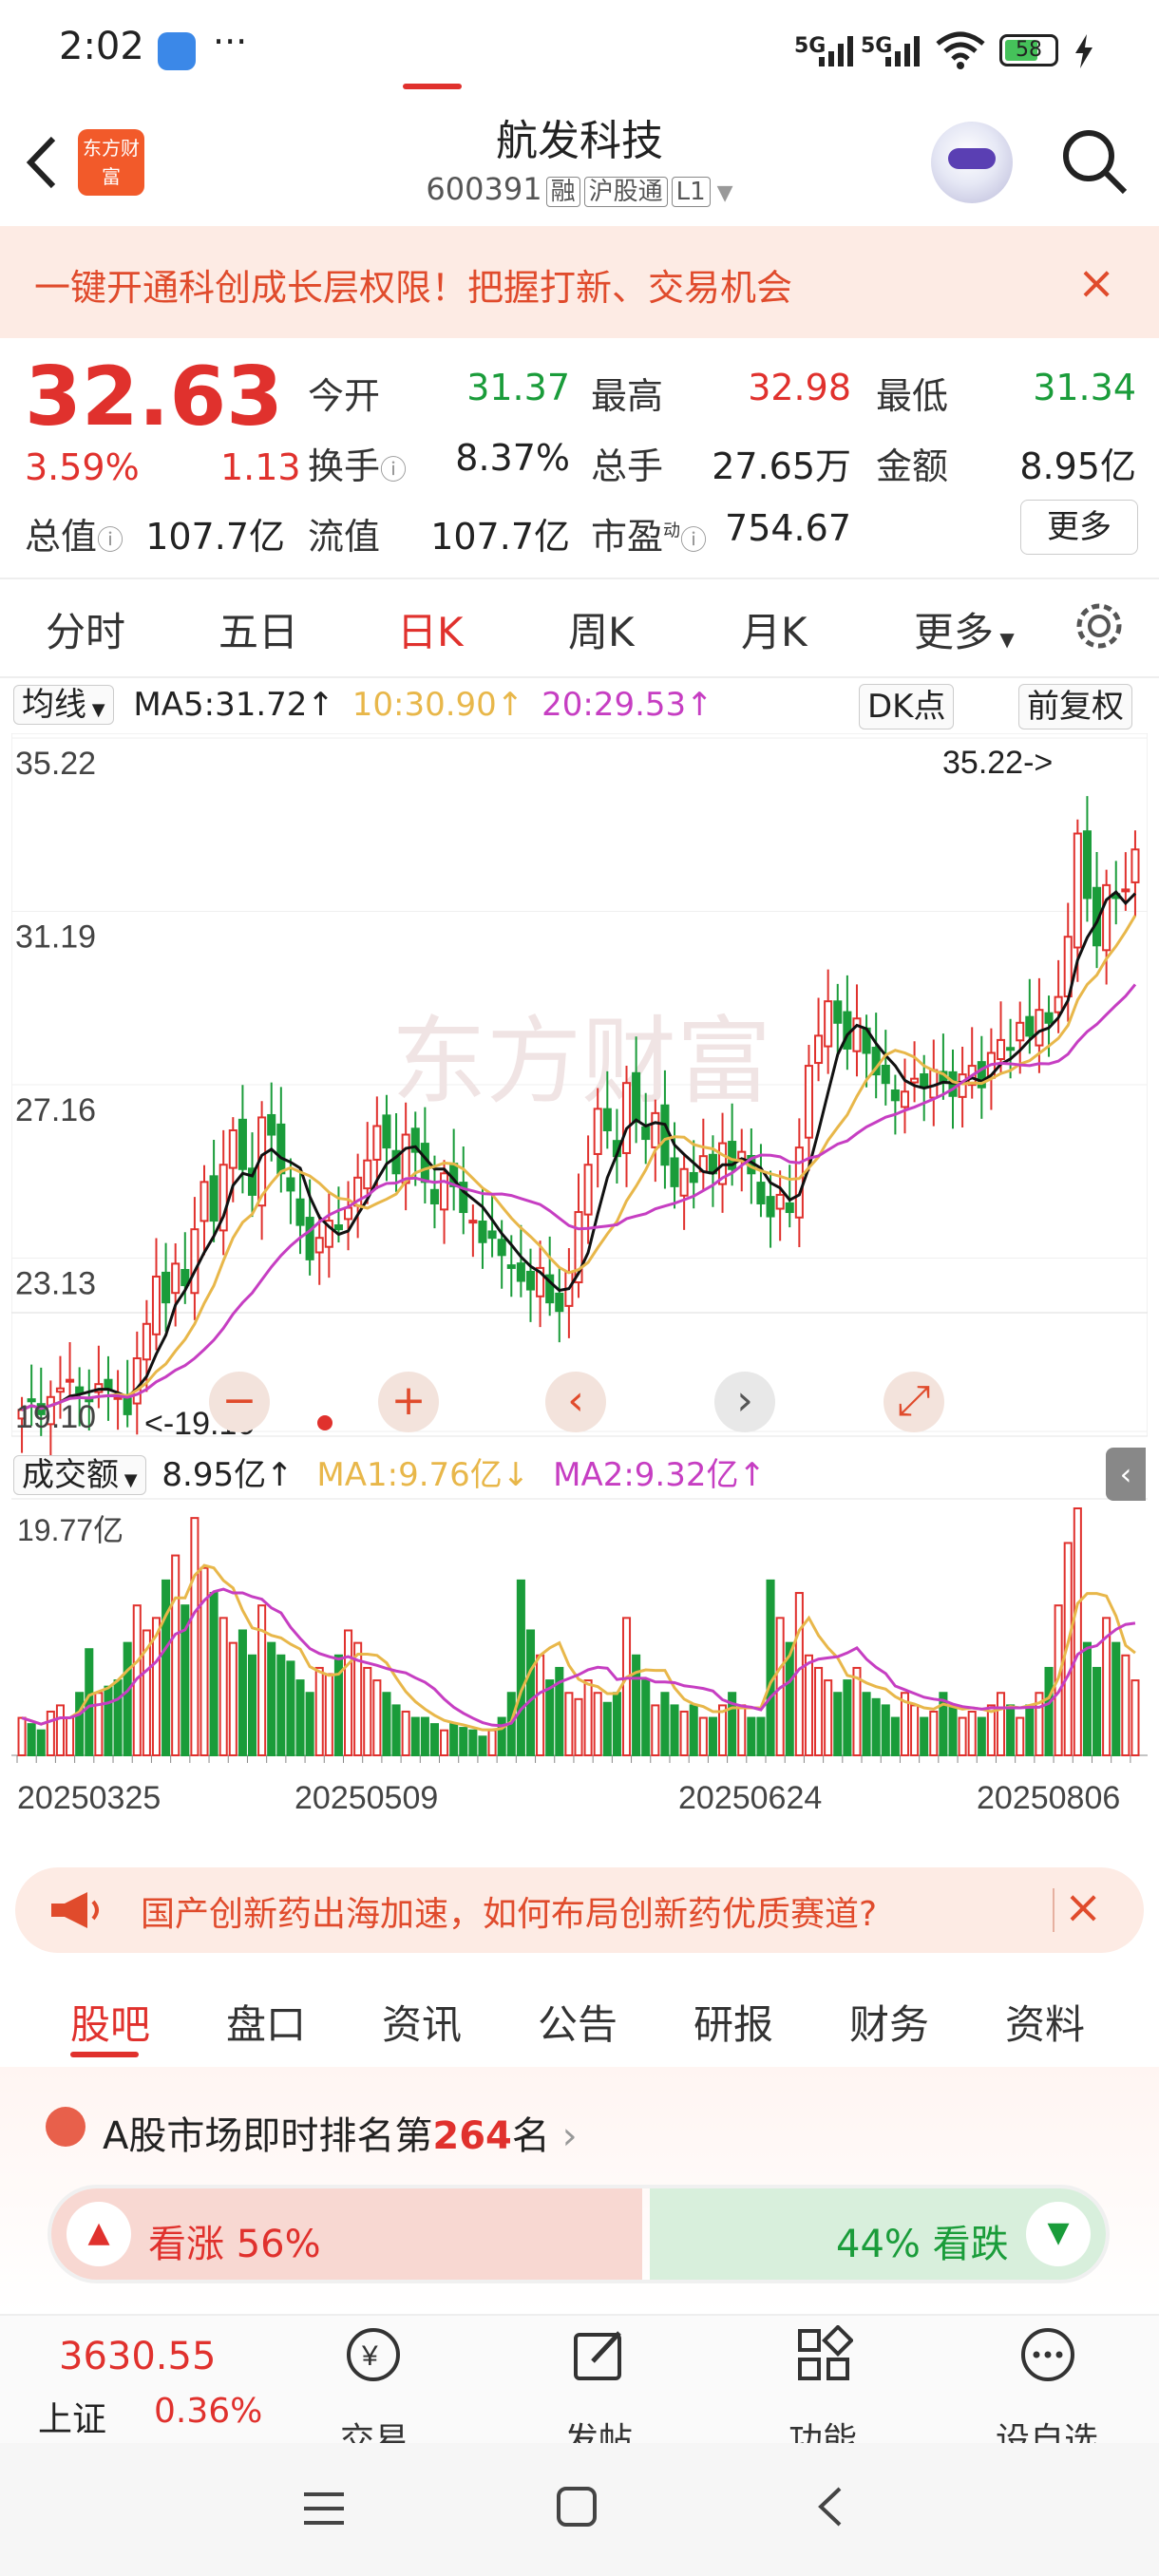  I want to click on news-banner: 国产创新药出海加速，如何布局创新药优质赛道? ×, so click(579, 1910).